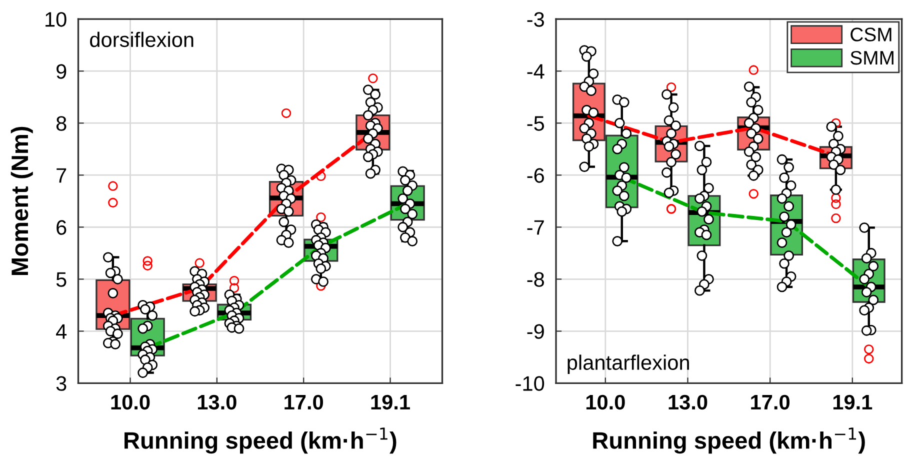  Describe the element at coordinates (61, 71) in the screenshot. I see `y-tick-label: 9` at that location.